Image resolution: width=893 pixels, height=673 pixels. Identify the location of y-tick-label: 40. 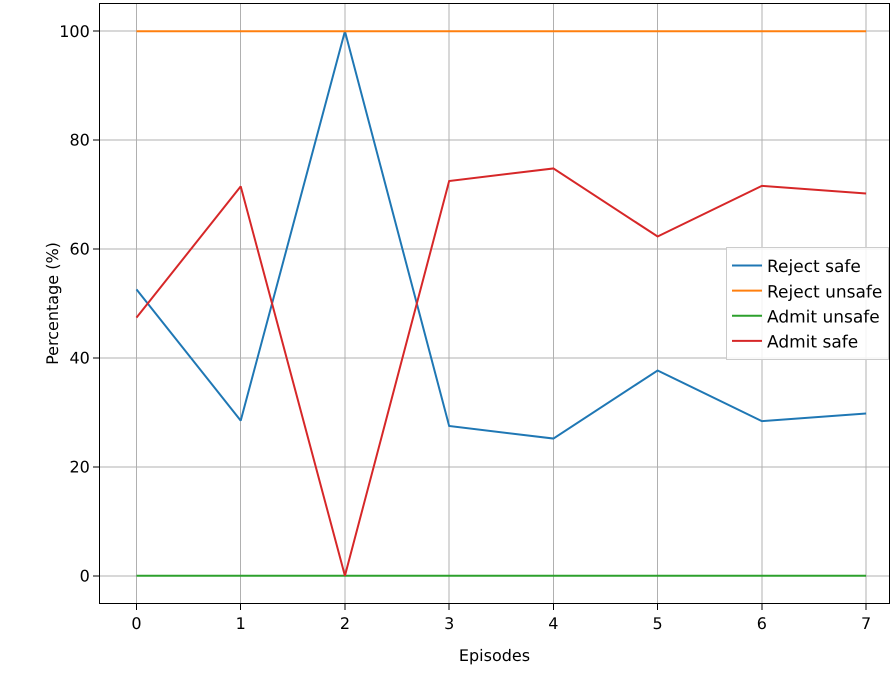
(79, 358).